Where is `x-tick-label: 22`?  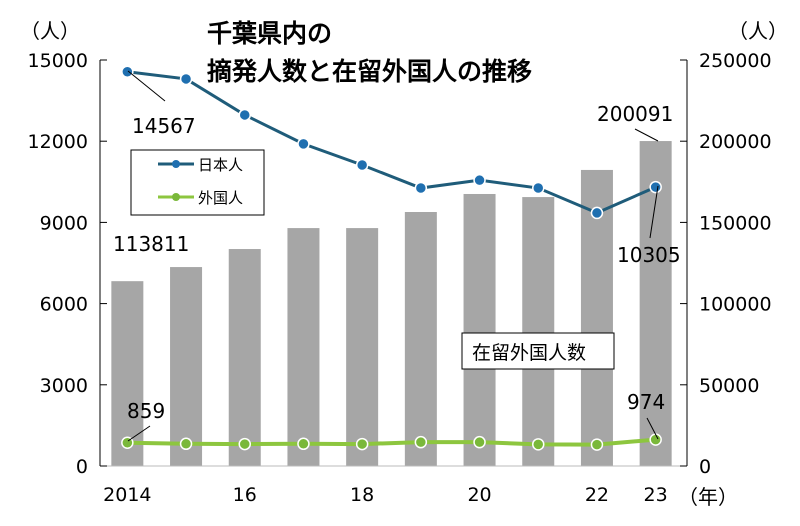
x-tick-label: 22 is located at coordinates (597, 495).